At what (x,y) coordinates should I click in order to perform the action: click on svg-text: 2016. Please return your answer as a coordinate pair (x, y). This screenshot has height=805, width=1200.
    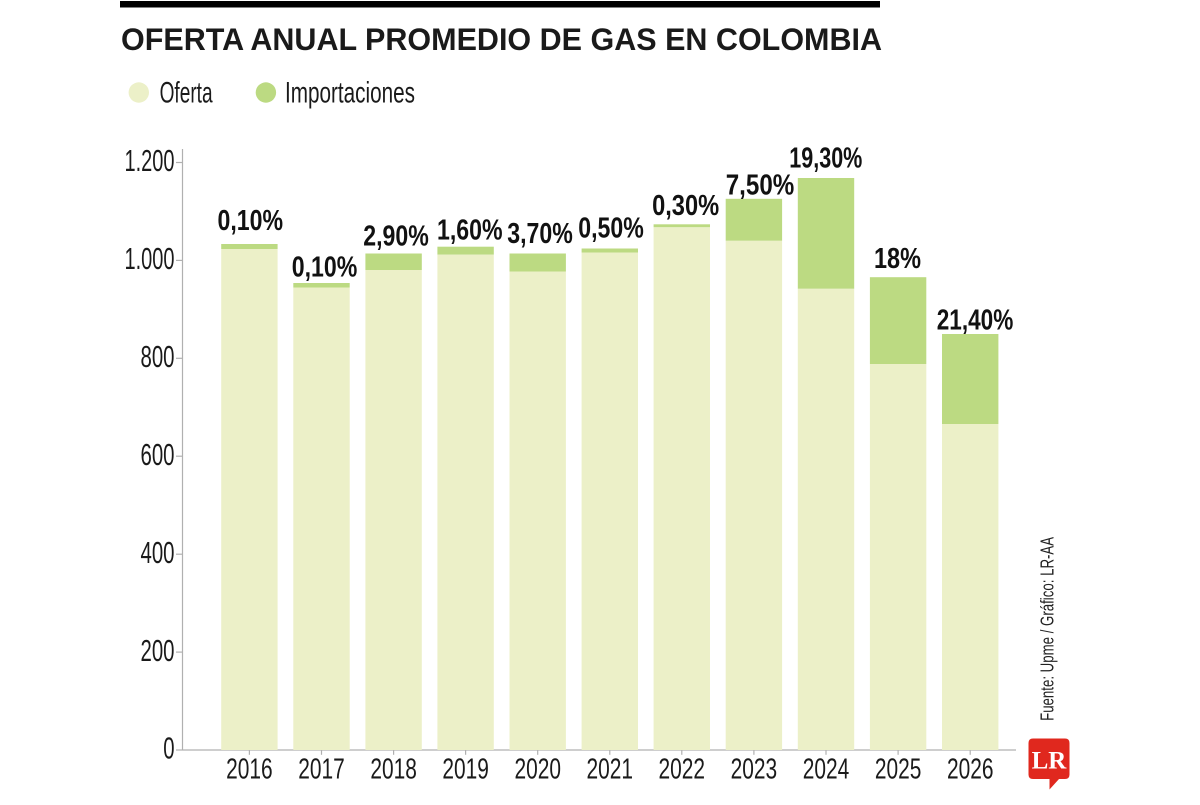
    Looking at the image, I should click on (249, 770).